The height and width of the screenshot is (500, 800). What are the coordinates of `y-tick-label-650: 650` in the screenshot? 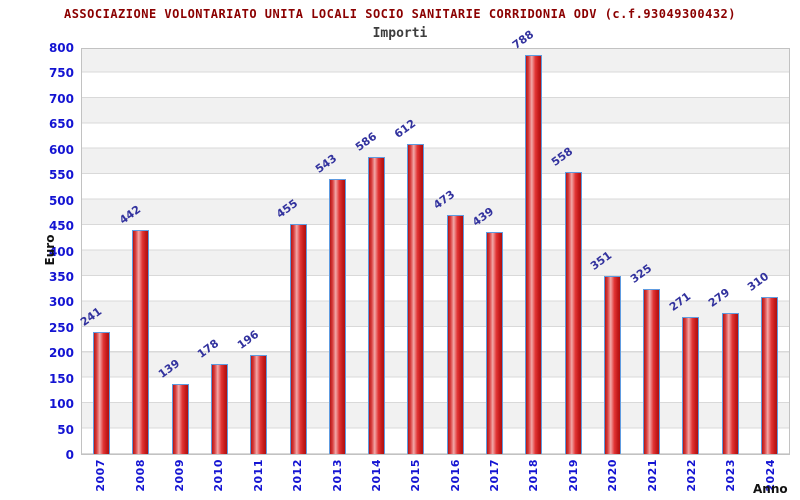 It's located at (61, 124).